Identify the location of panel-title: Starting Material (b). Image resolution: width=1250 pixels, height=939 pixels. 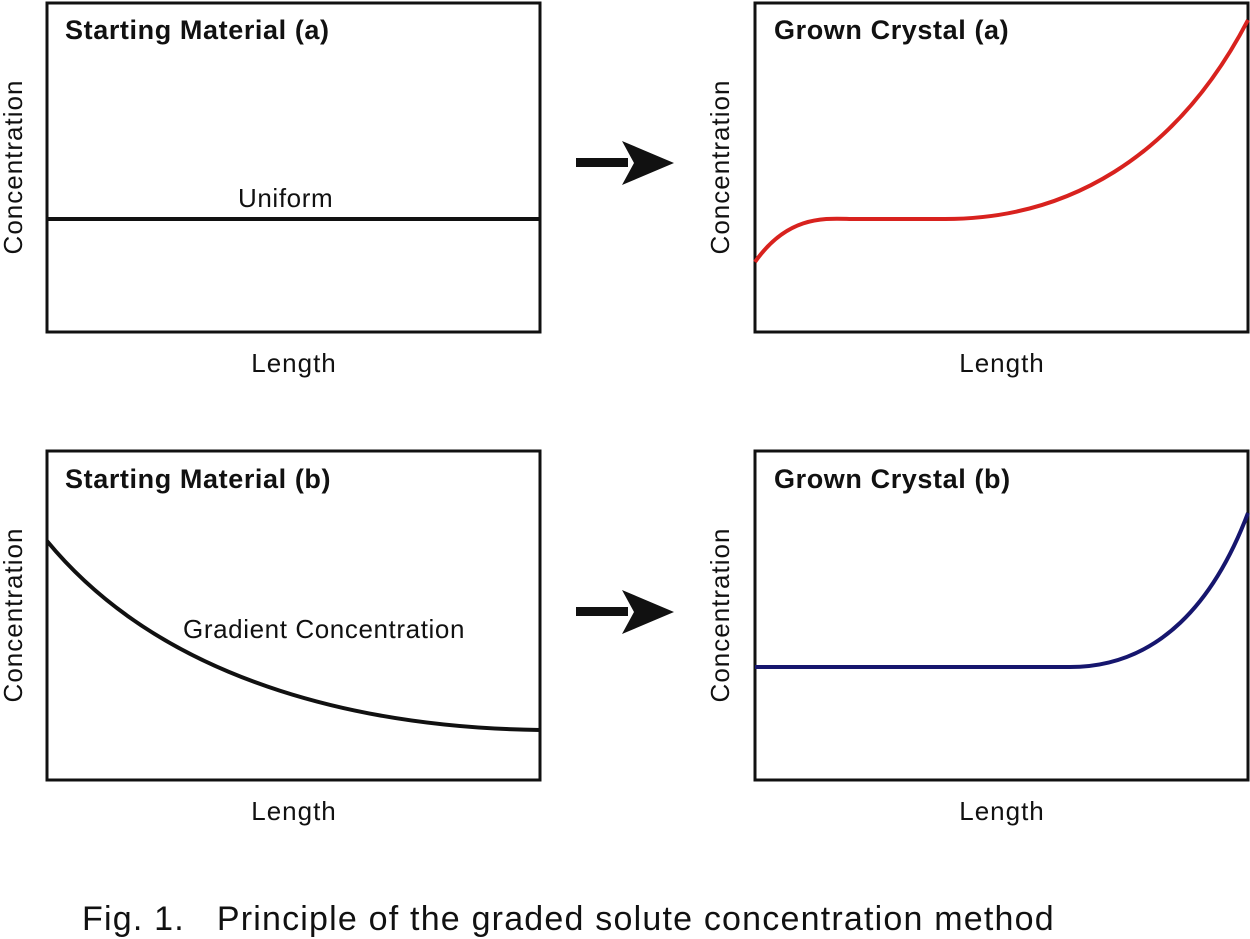
(198, 479).